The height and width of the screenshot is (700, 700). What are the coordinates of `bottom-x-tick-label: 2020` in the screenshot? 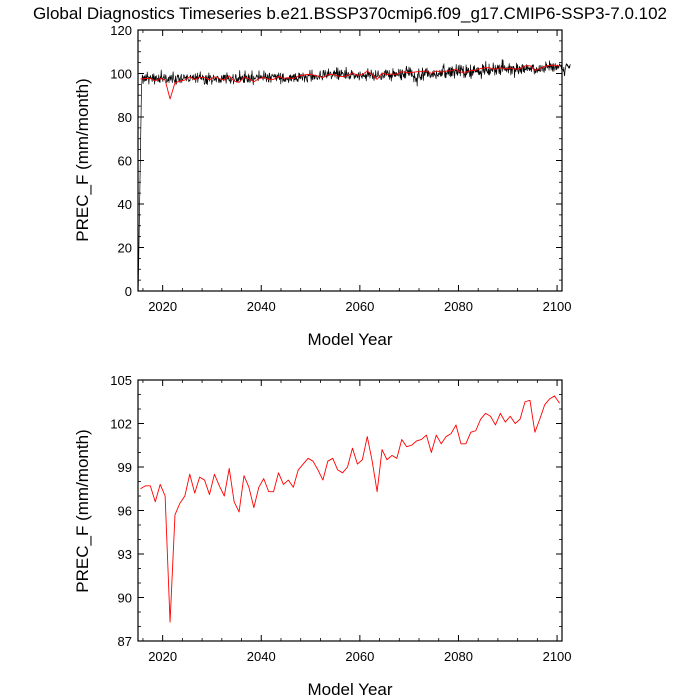 It's located at (162, 656).